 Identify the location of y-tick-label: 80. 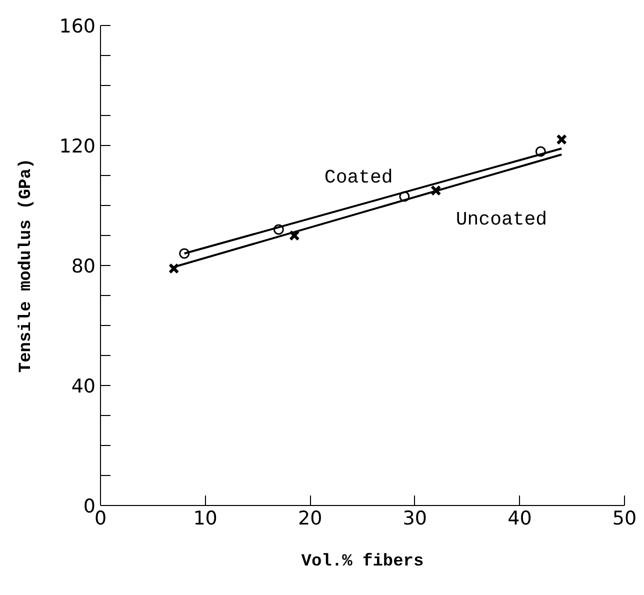
(83, 267).